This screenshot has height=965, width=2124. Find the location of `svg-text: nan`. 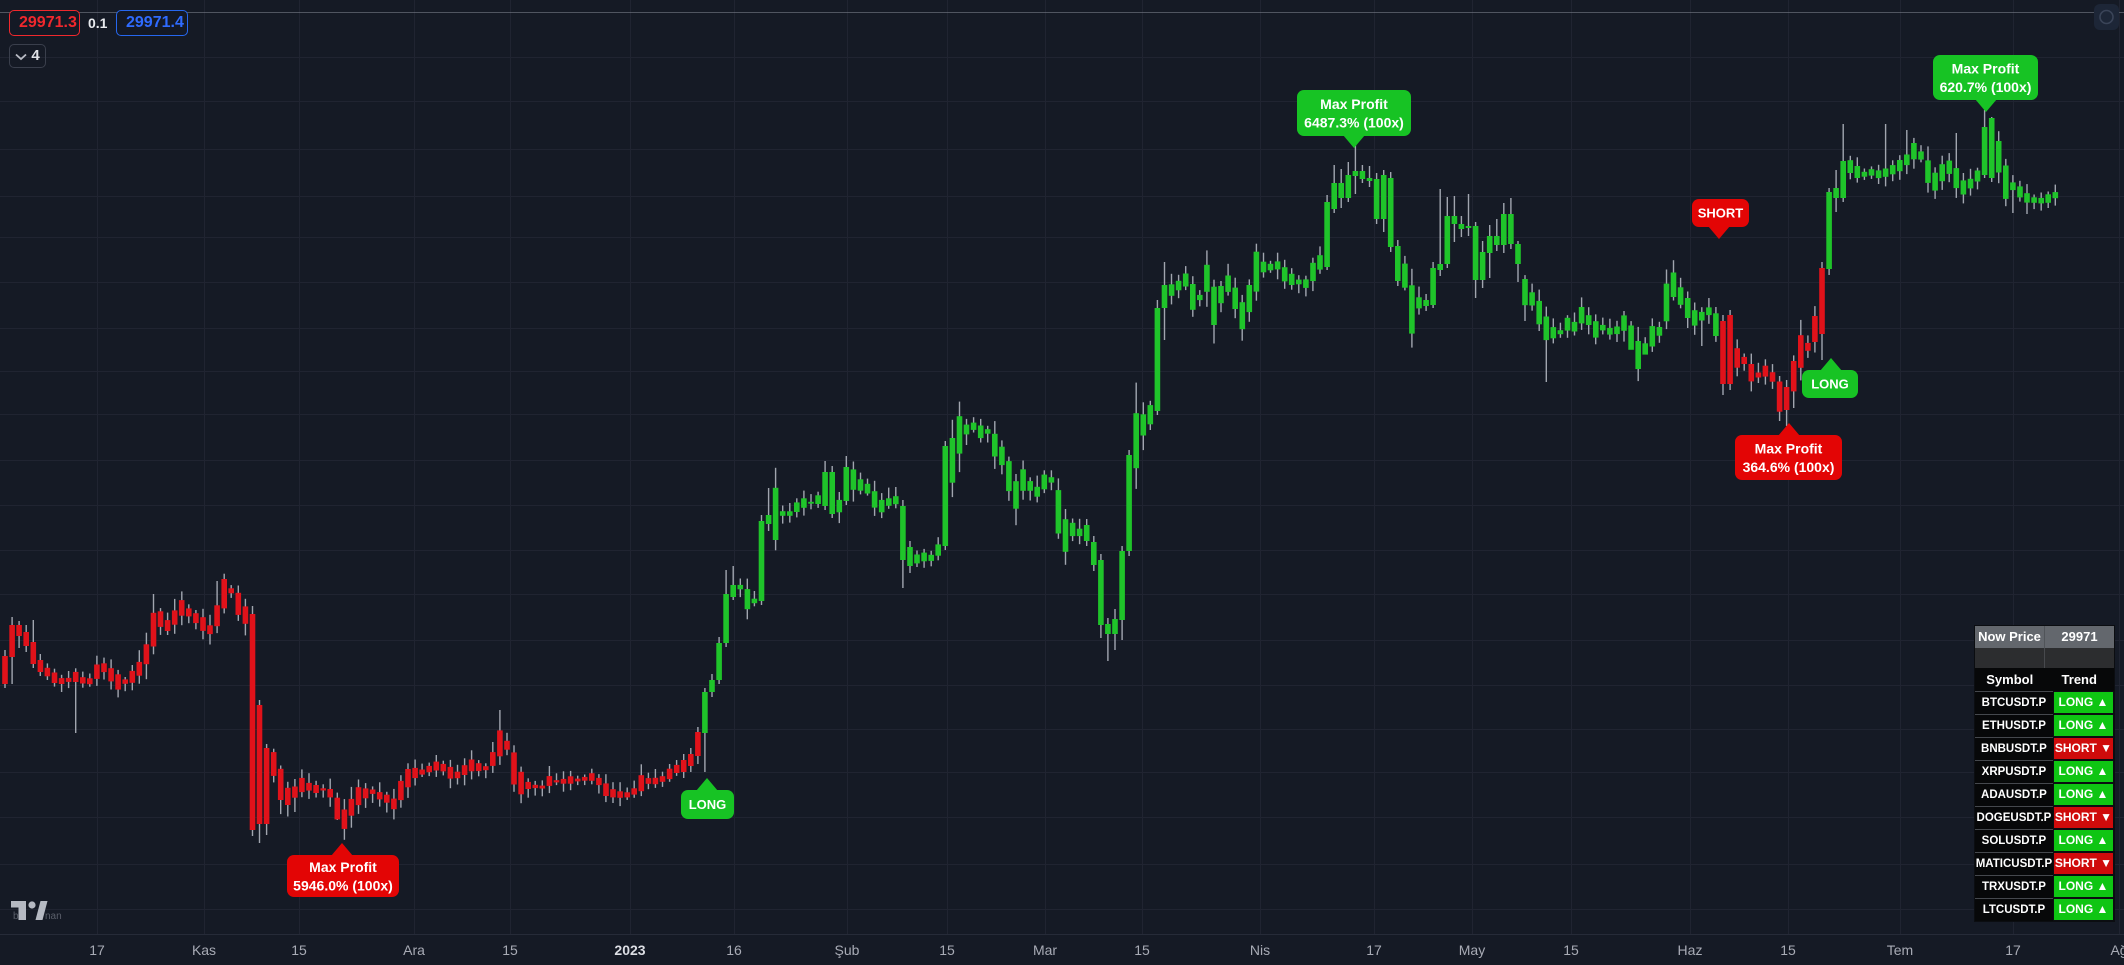

svg-text: nan is located at coordinates (53, 916).